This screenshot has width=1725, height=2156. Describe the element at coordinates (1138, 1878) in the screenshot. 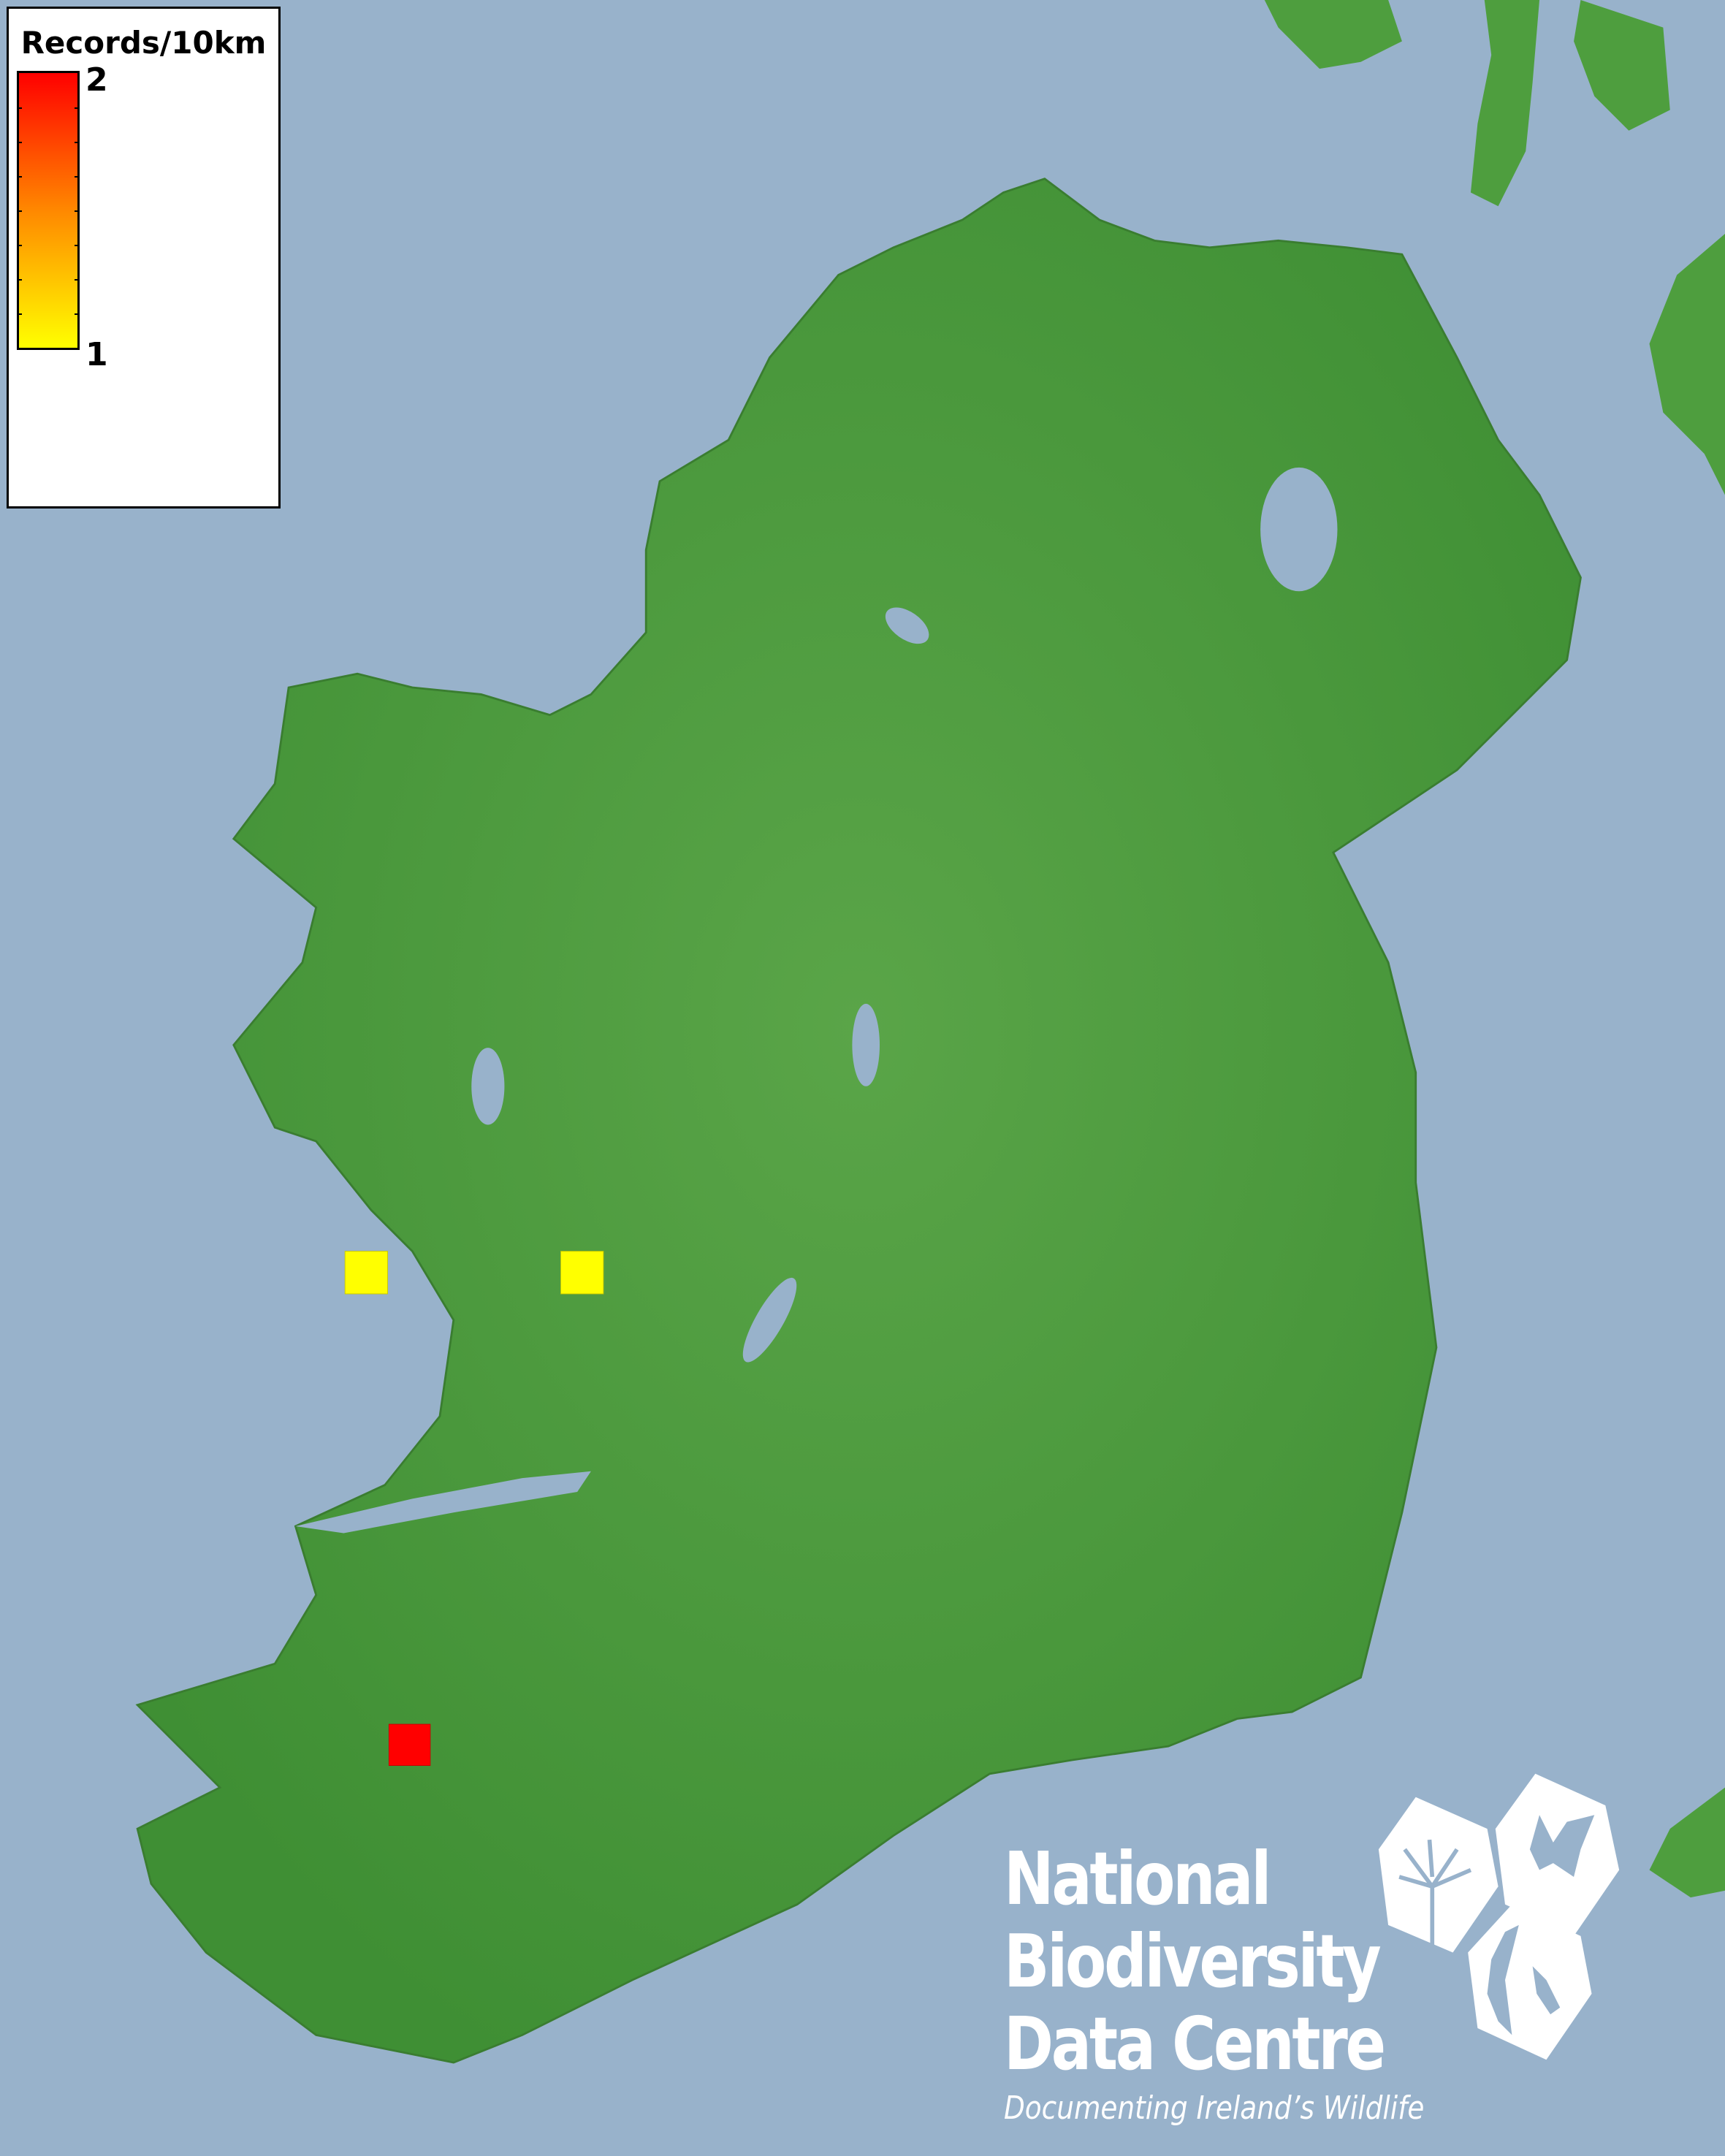

I see `logo-line-1: National` at that location.